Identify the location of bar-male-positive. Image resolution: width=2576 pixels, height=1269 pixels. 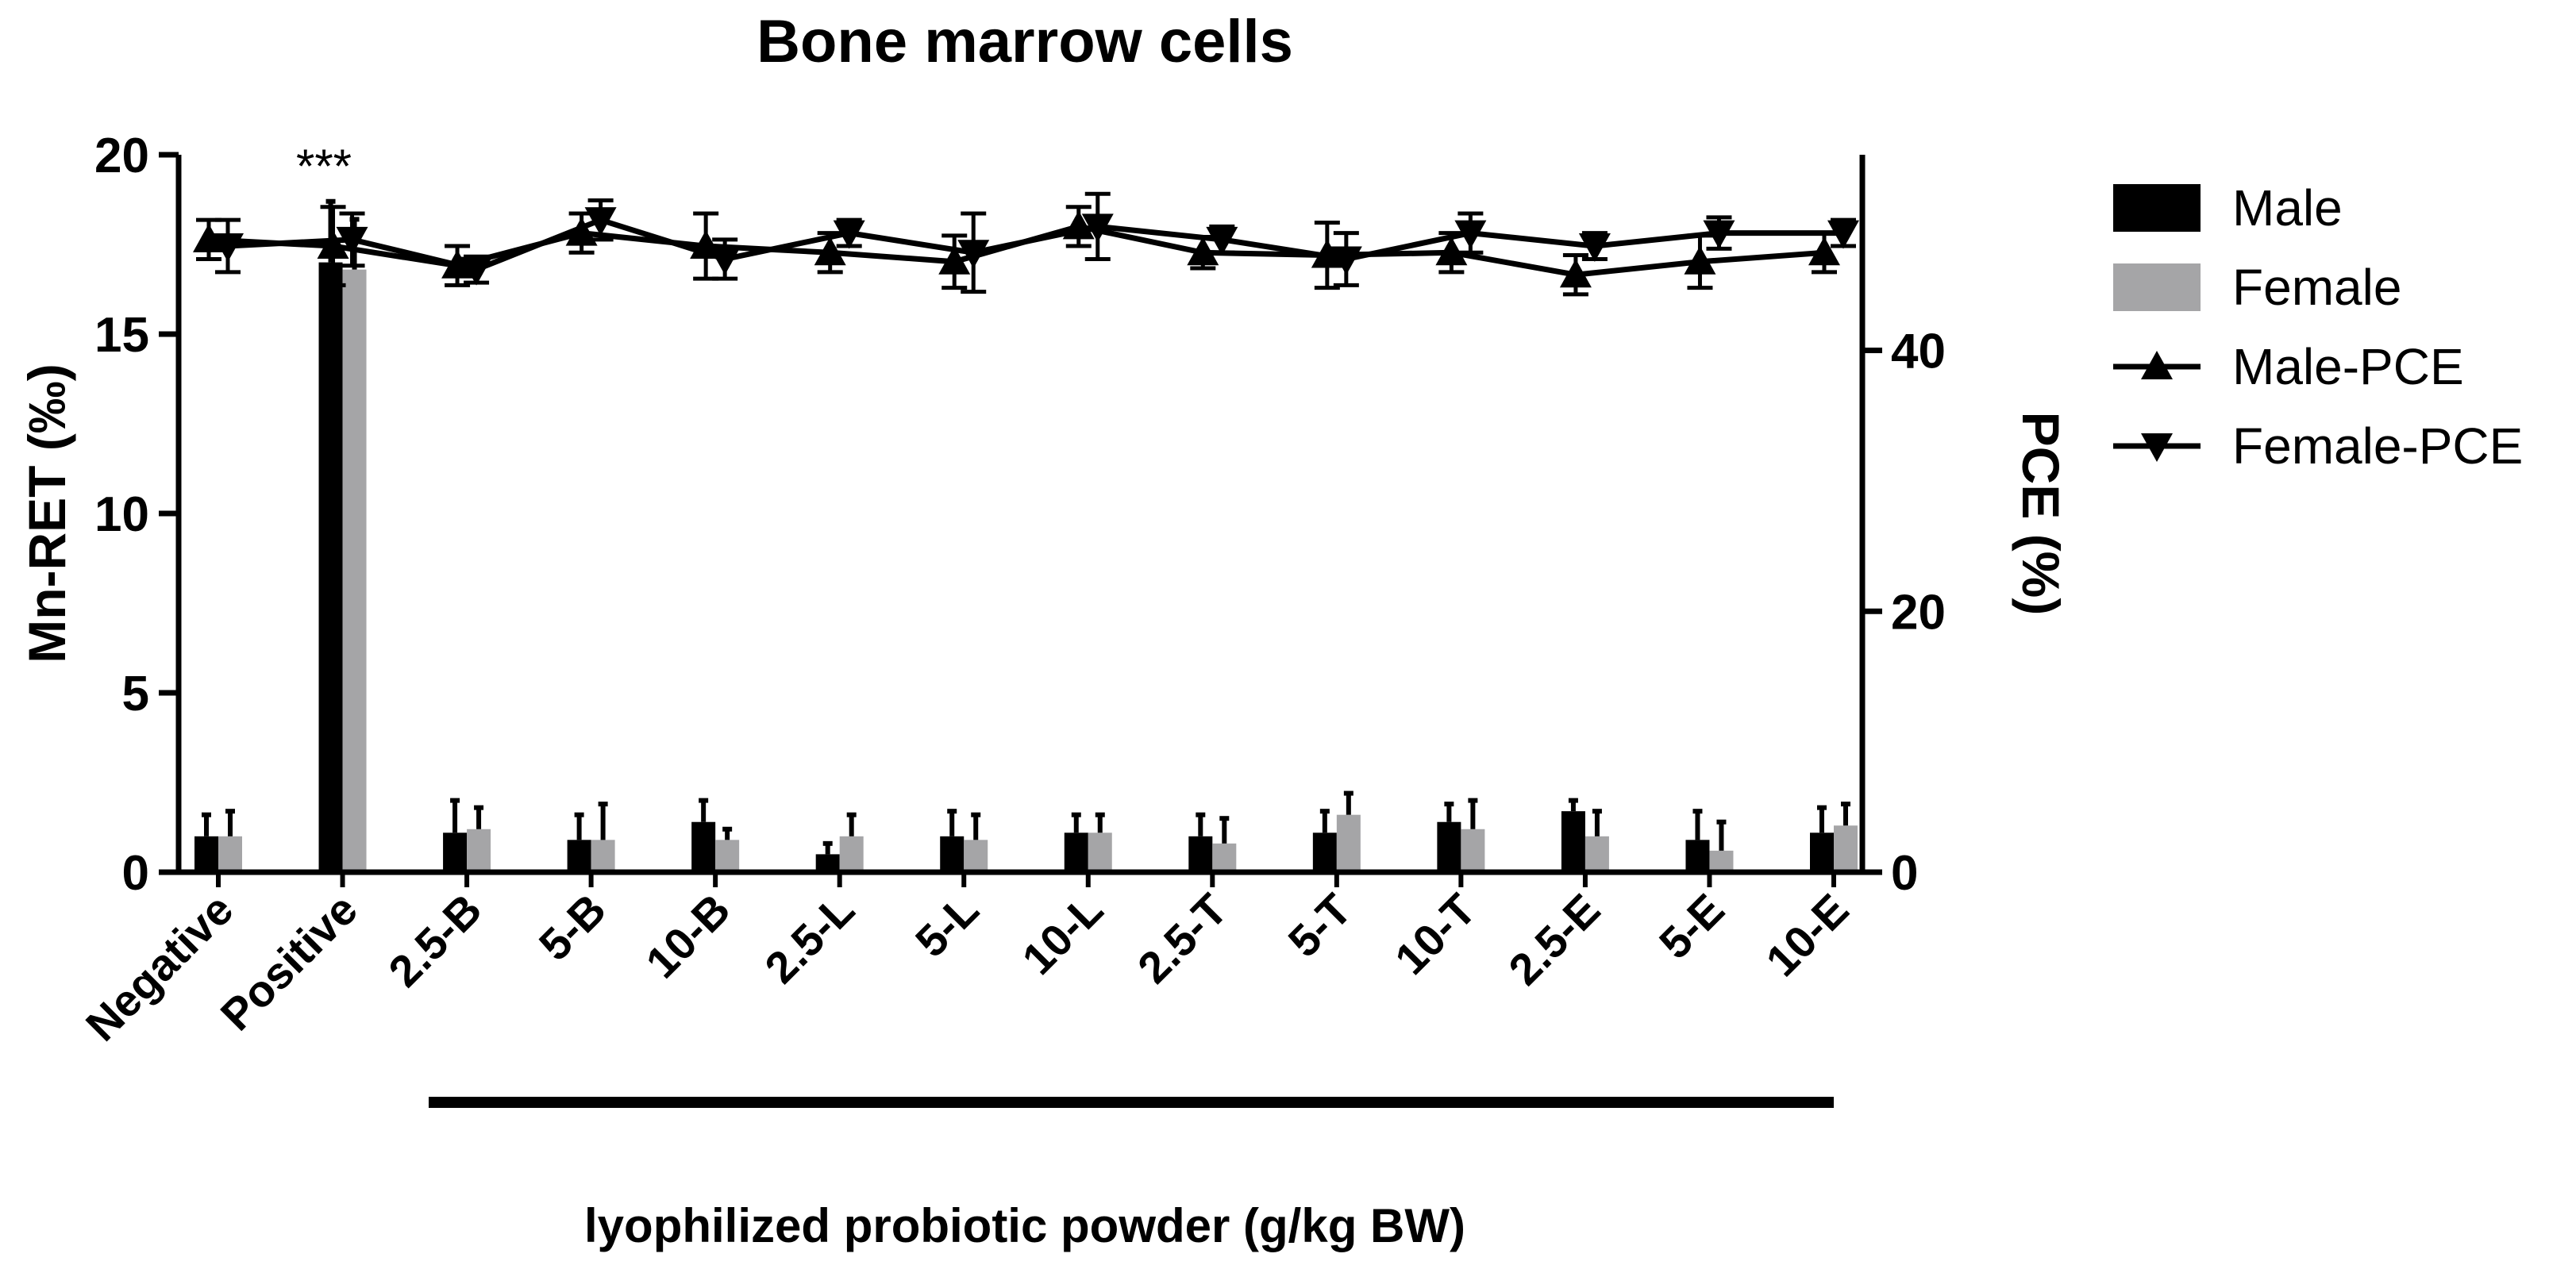
(330, 567).